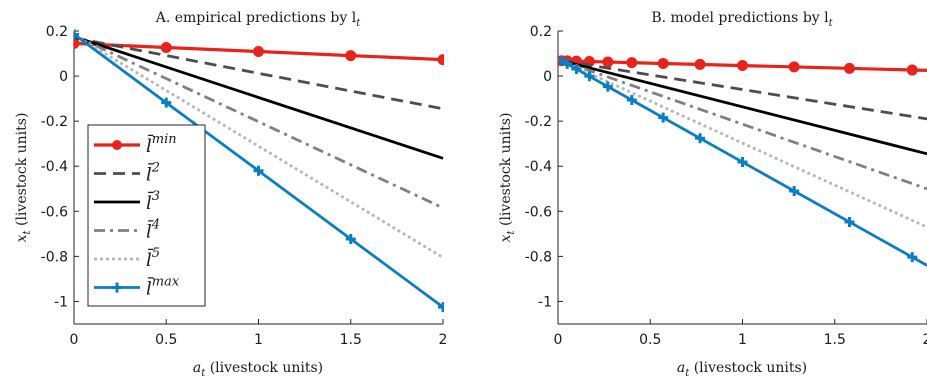 The height and width of the screenshot is (381, 927). What do you see at coordinates (22, 238) in the screenshot?
I see `chart0-ylabel-var: x` at bounding box center [22, 238].